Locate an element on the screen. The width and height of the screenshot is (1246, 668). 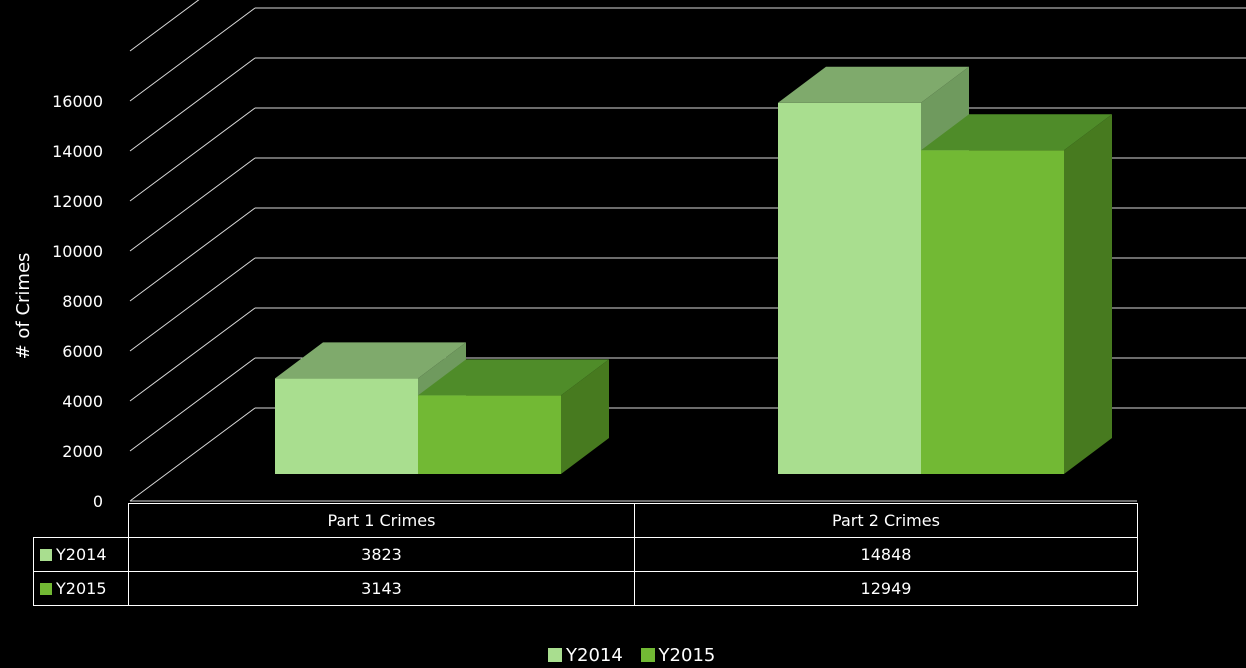
legend-item-y2015: Y2015 is located at coordinates (678, 655).